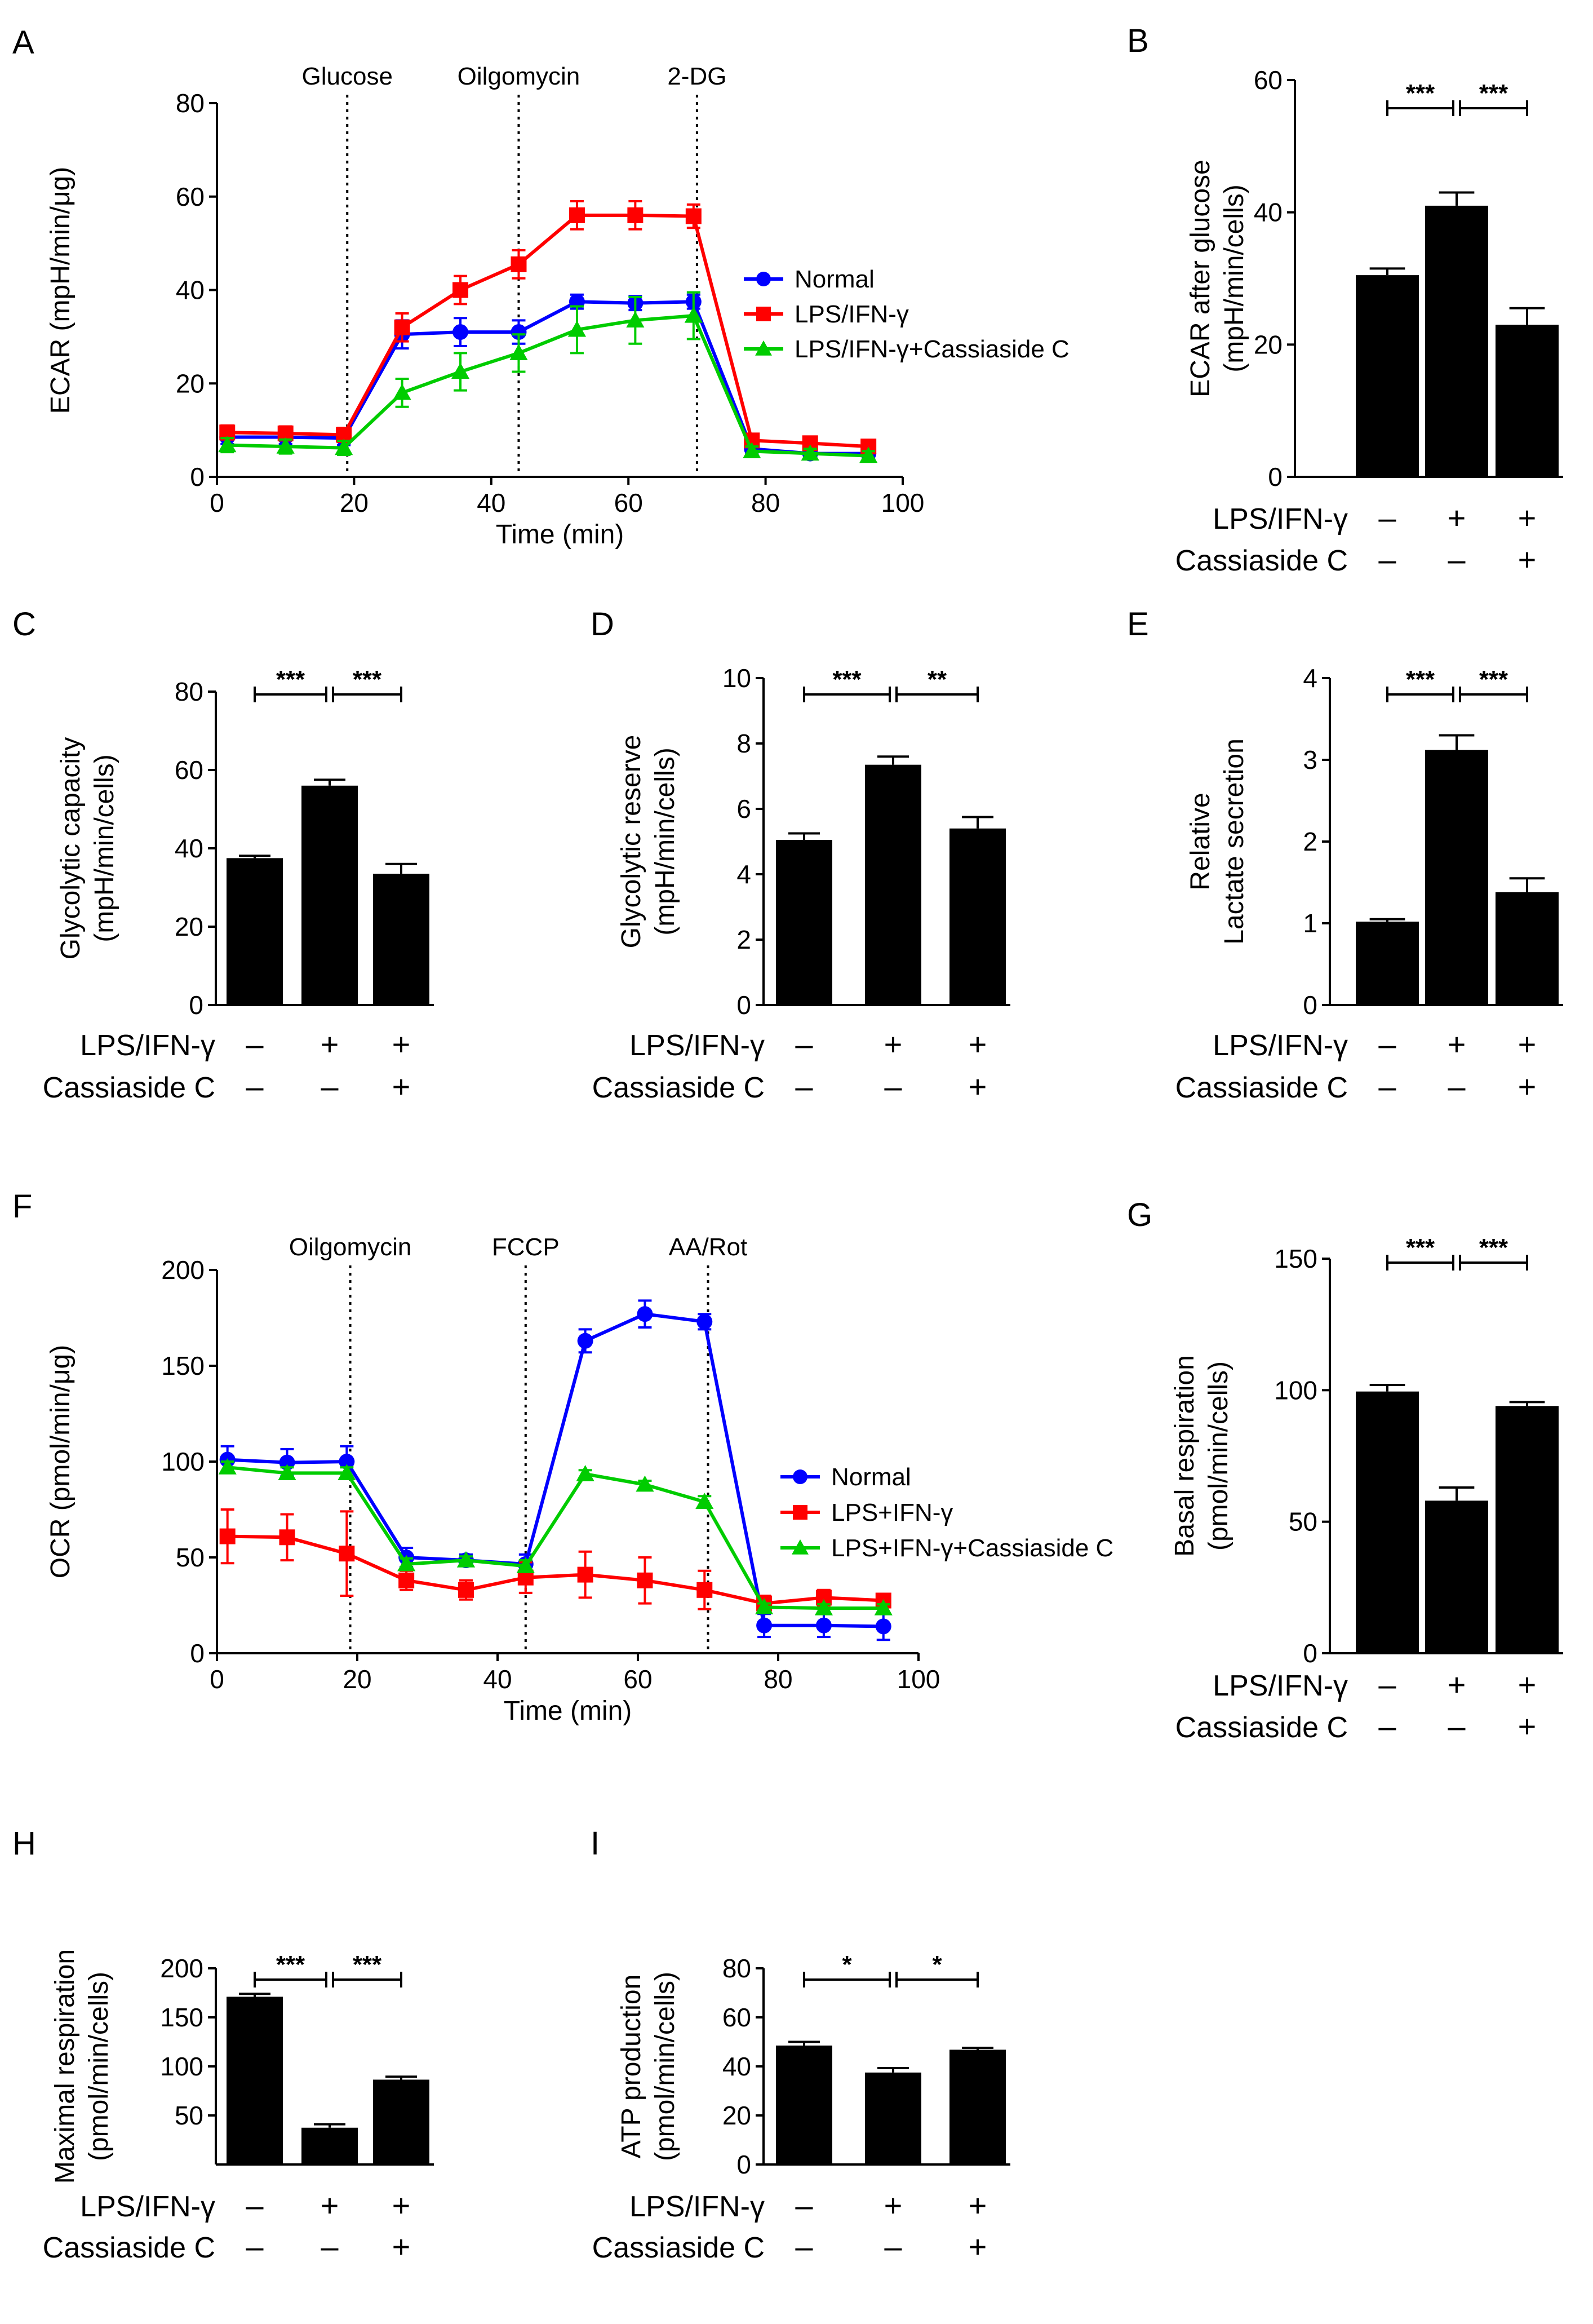  Describe the element at coordinates (648, 842) in the screenshot. I see `y-axis-title: Glycolytic reserve (mpH/min/cells)` at that location.